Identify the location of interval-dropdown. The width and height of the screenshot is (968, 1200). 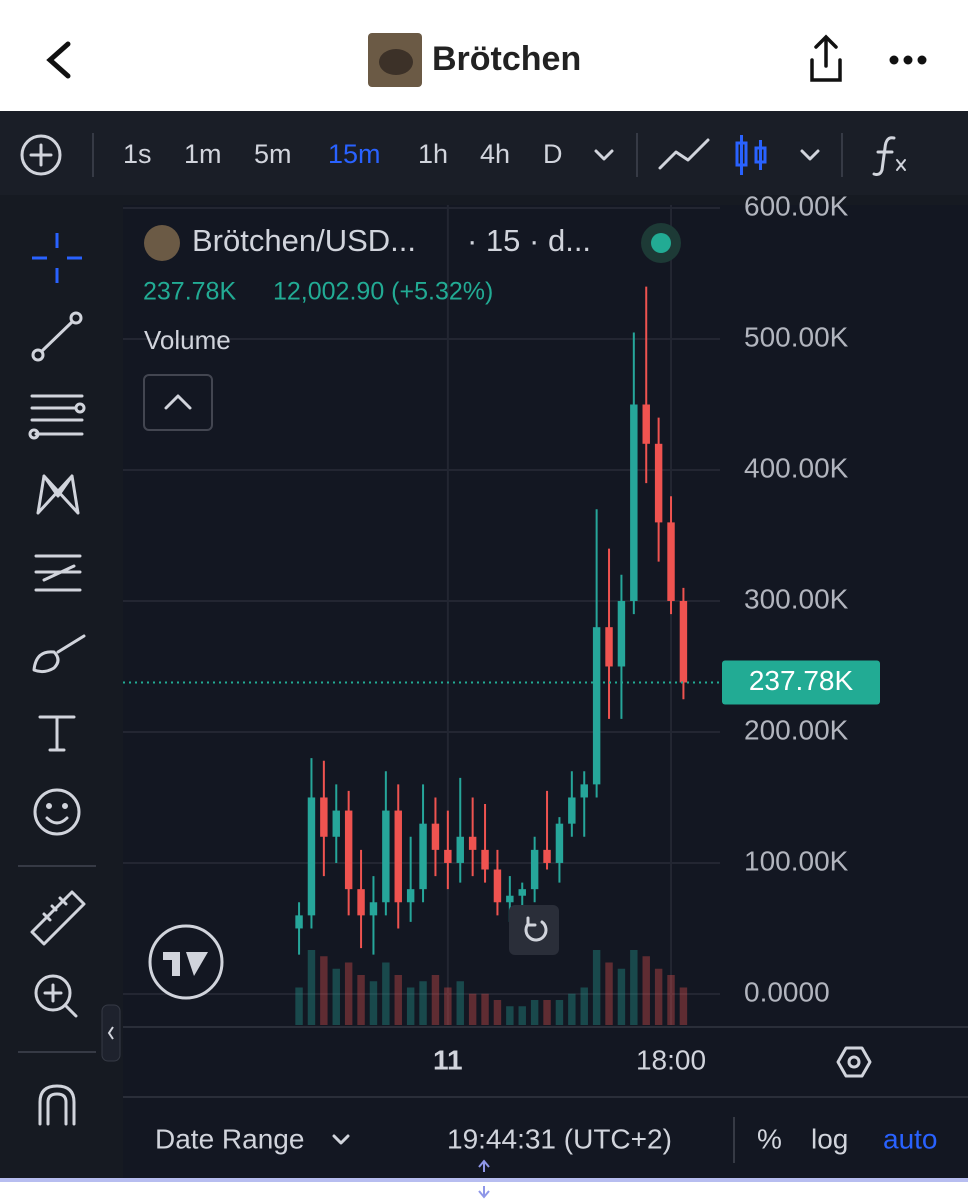
(604, 155).